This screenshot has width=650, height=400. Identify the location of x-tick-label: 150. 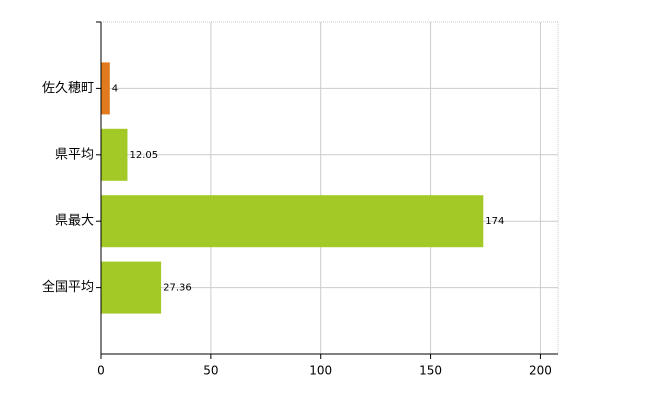
(430, 371).